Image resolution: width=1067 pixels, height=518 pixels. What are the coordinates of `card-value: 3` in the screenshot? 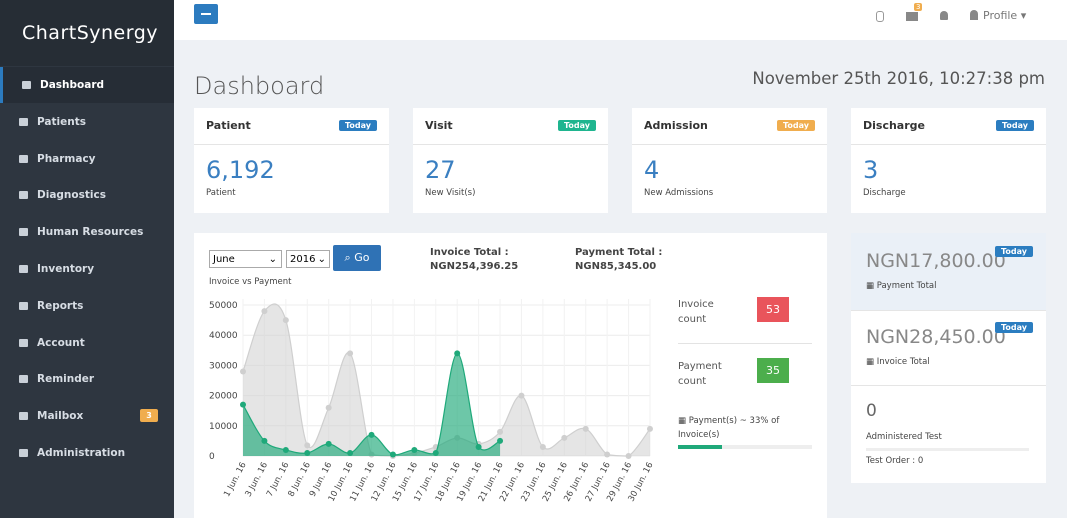 It's located at (871, 170).